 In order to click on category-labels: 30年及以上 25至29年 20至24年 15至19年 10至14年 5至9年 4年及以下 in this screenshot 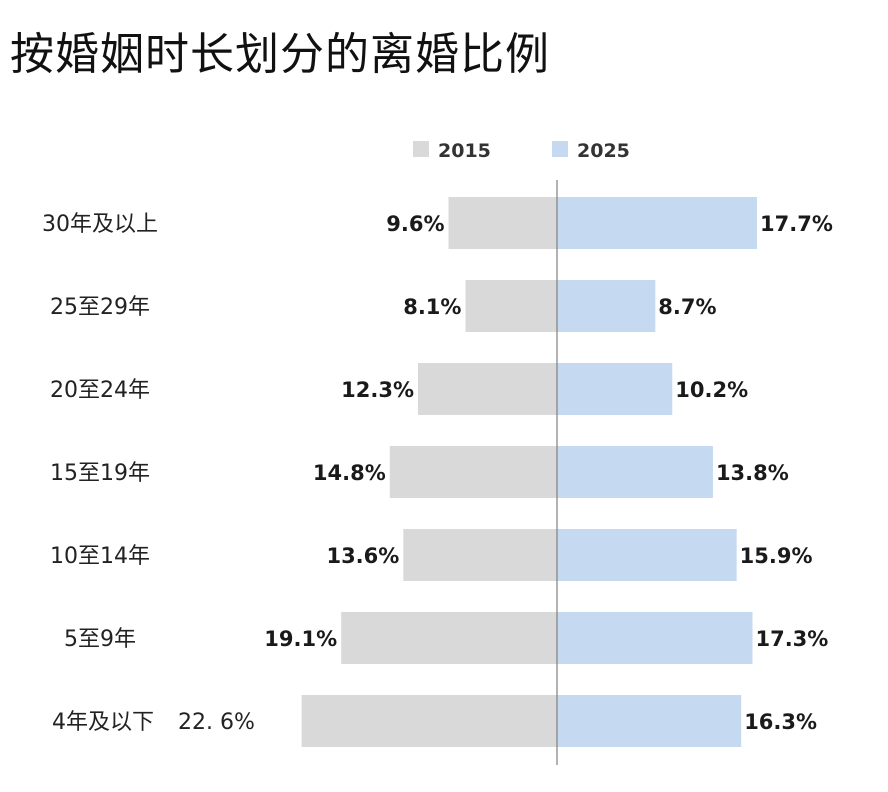, I will do `click(100, 473)`.